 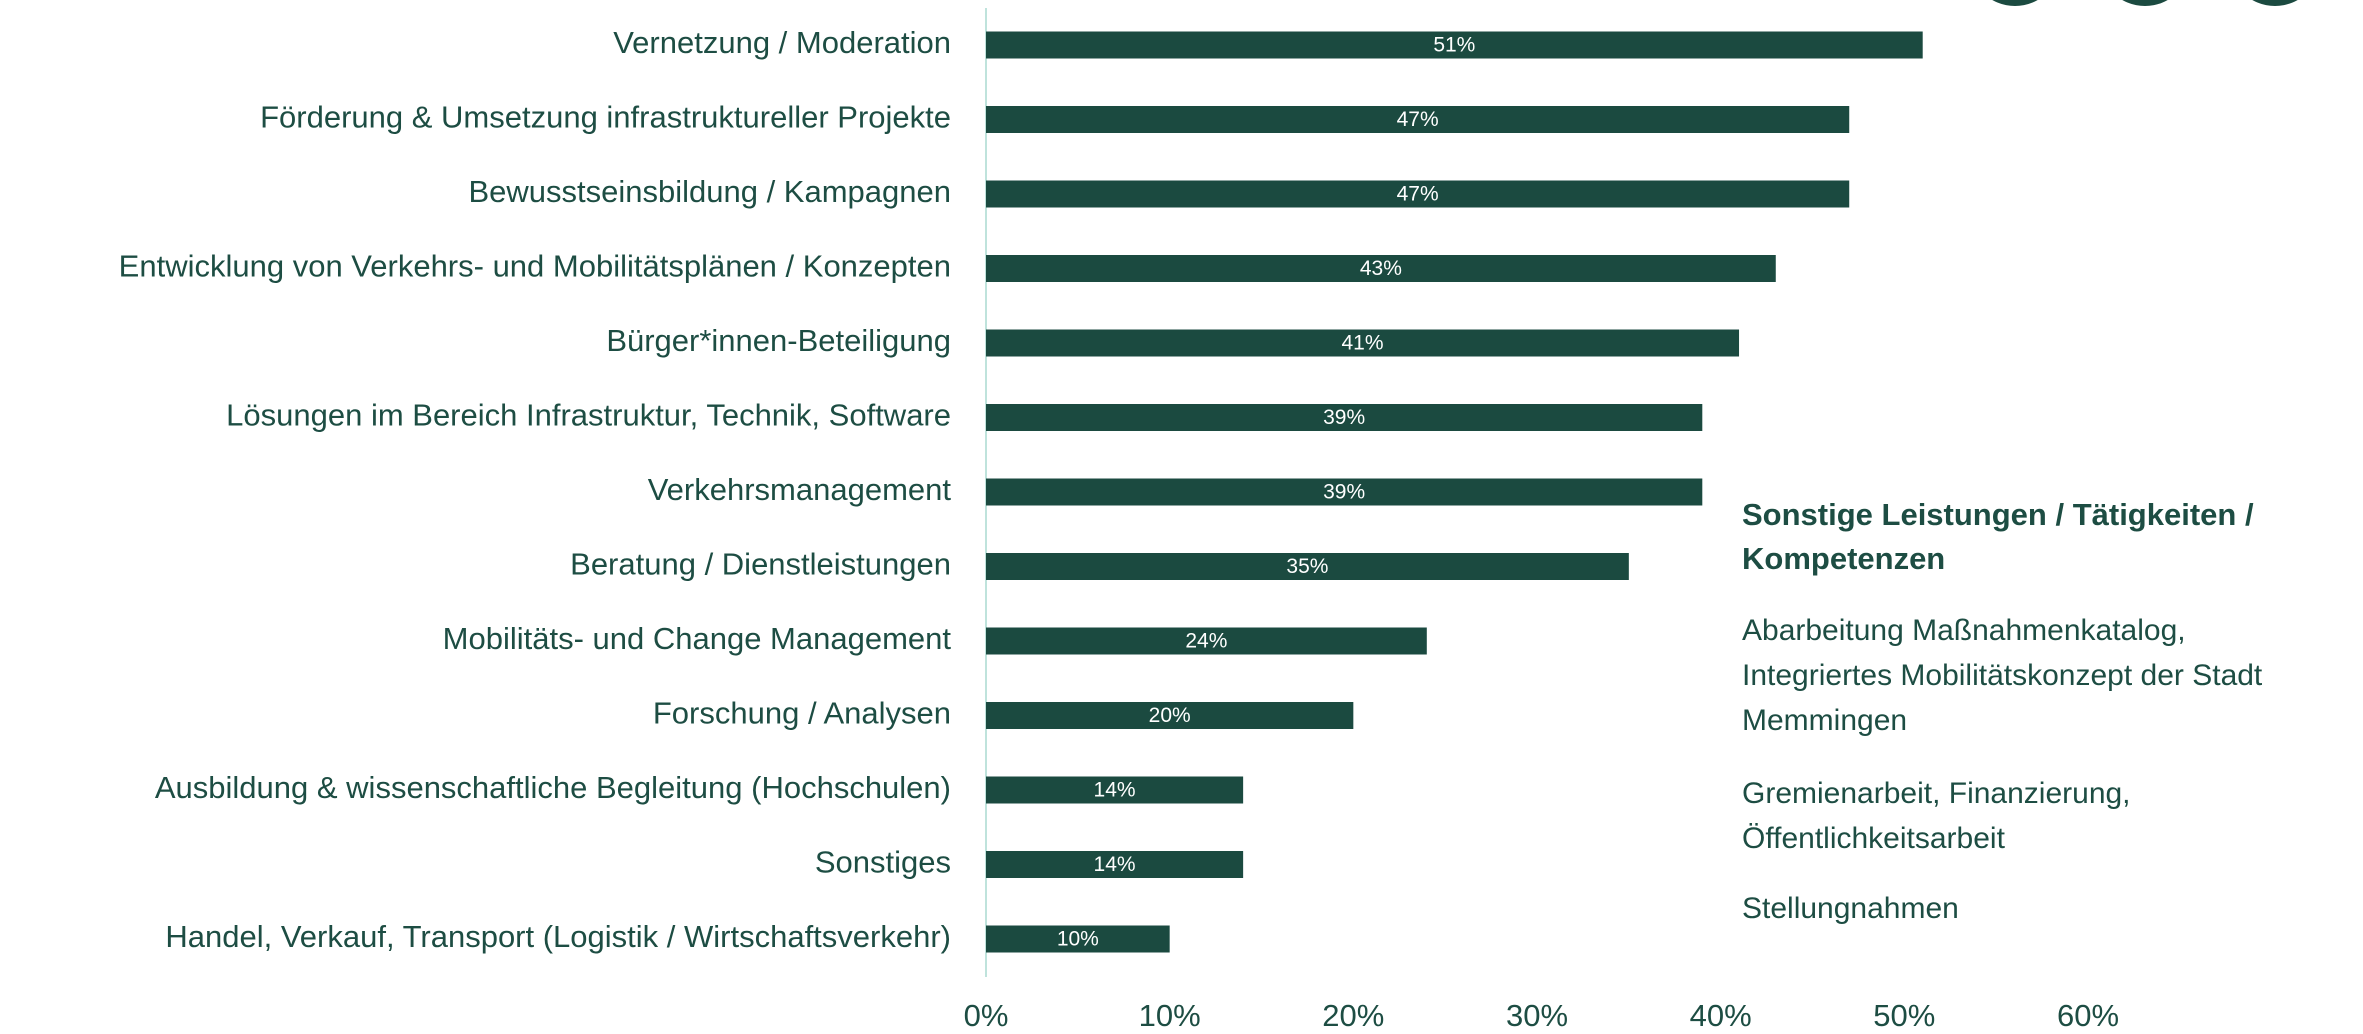 I want to click on note-item: Öffentlichkeitsarbeit, so click(x=1874, y=838).